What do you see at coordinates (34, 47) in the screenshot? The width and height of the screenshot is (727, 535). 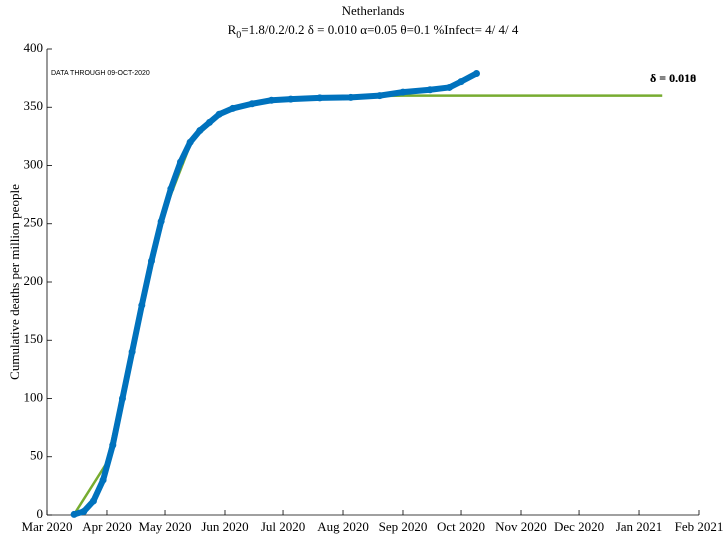 I see `y-tick-label: 400` at bounding box center [34, 47].